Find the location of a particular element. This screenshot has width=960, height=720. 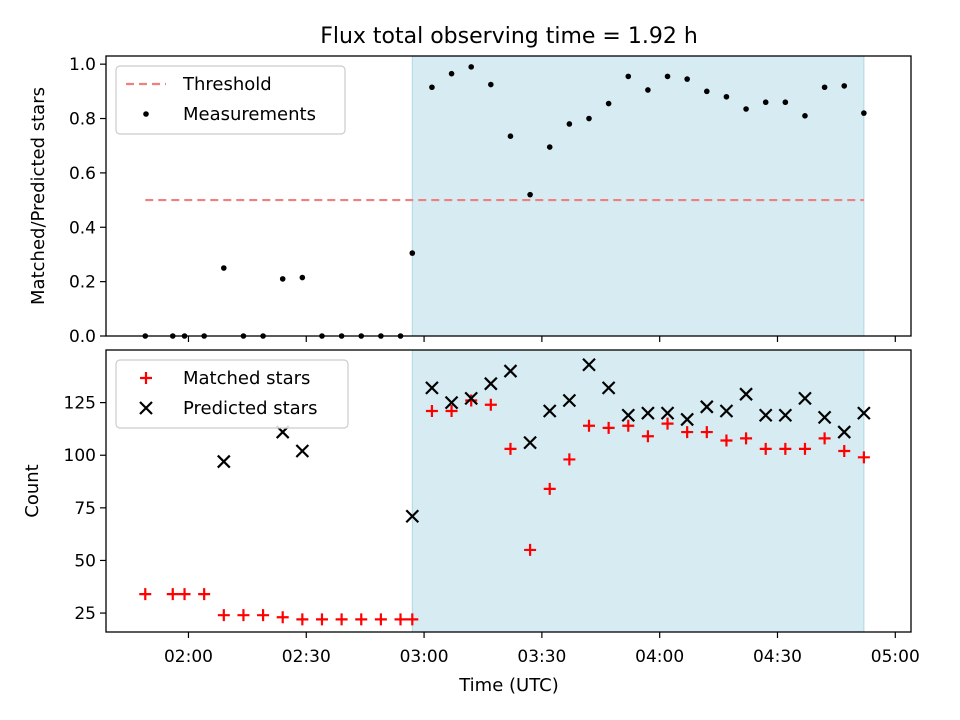

legend-label: Matched stars is located at coordinates (246, 378).